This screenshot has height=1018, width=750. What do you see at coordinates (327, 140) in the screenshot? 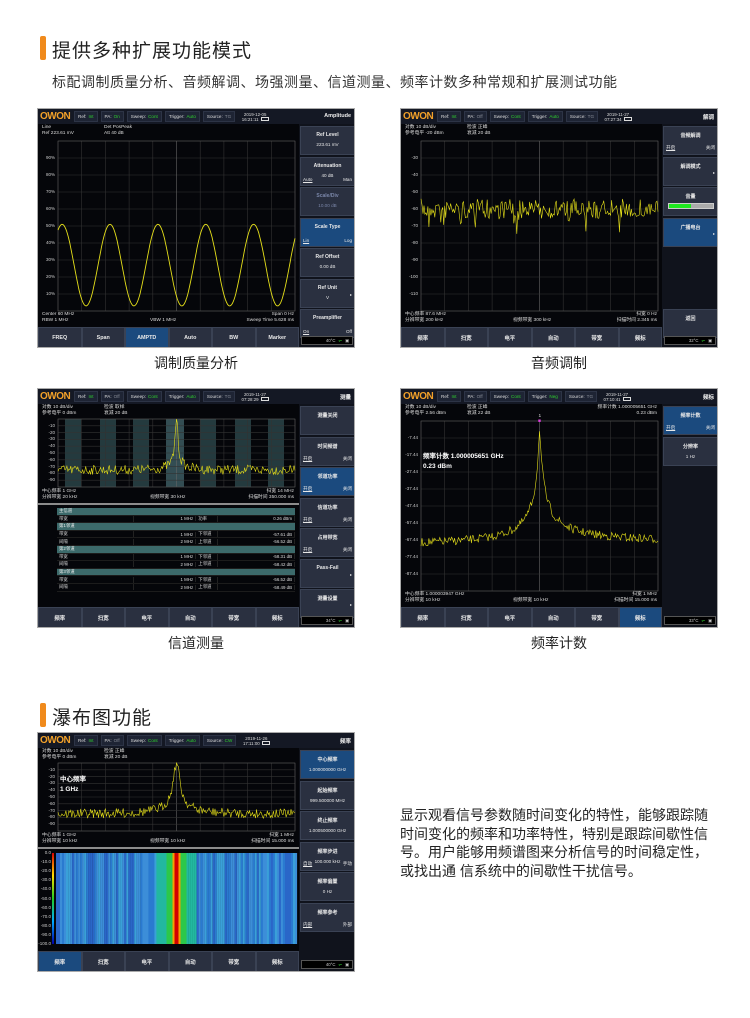
I see `softkey-ref-level: Ref Level 223.61 mV` at bounding box center [327, 140].